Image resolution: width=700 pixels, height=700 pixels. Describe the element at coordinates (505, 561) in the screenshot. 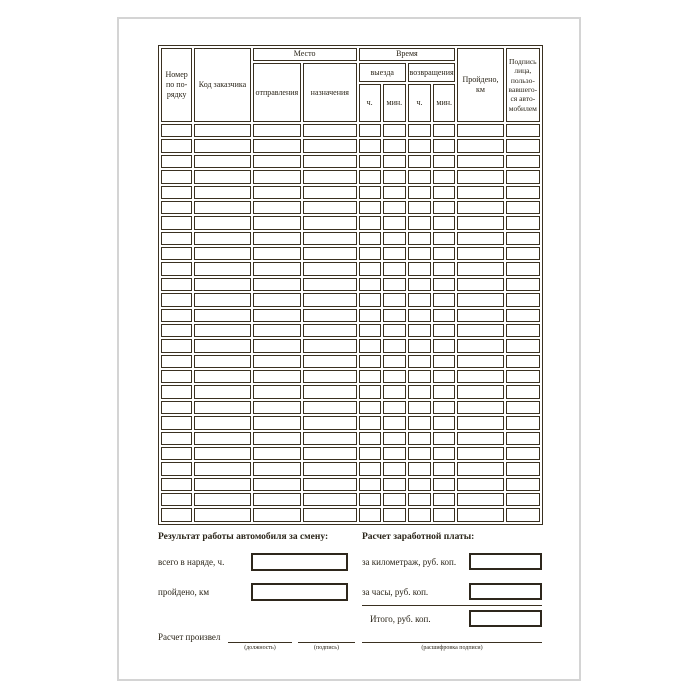

I see `mileage-field` at that location.